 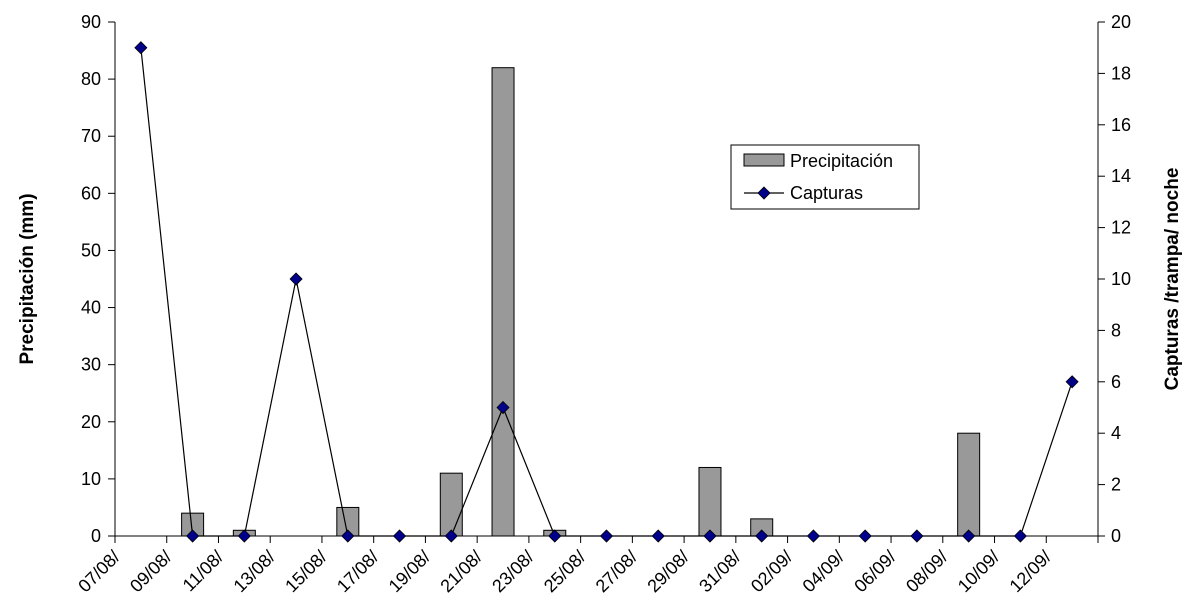 What do you see at coordinates (720, 572) in the screenshot?
I see `x-tick-label: 31/08/` at bounding box center [720, 572].